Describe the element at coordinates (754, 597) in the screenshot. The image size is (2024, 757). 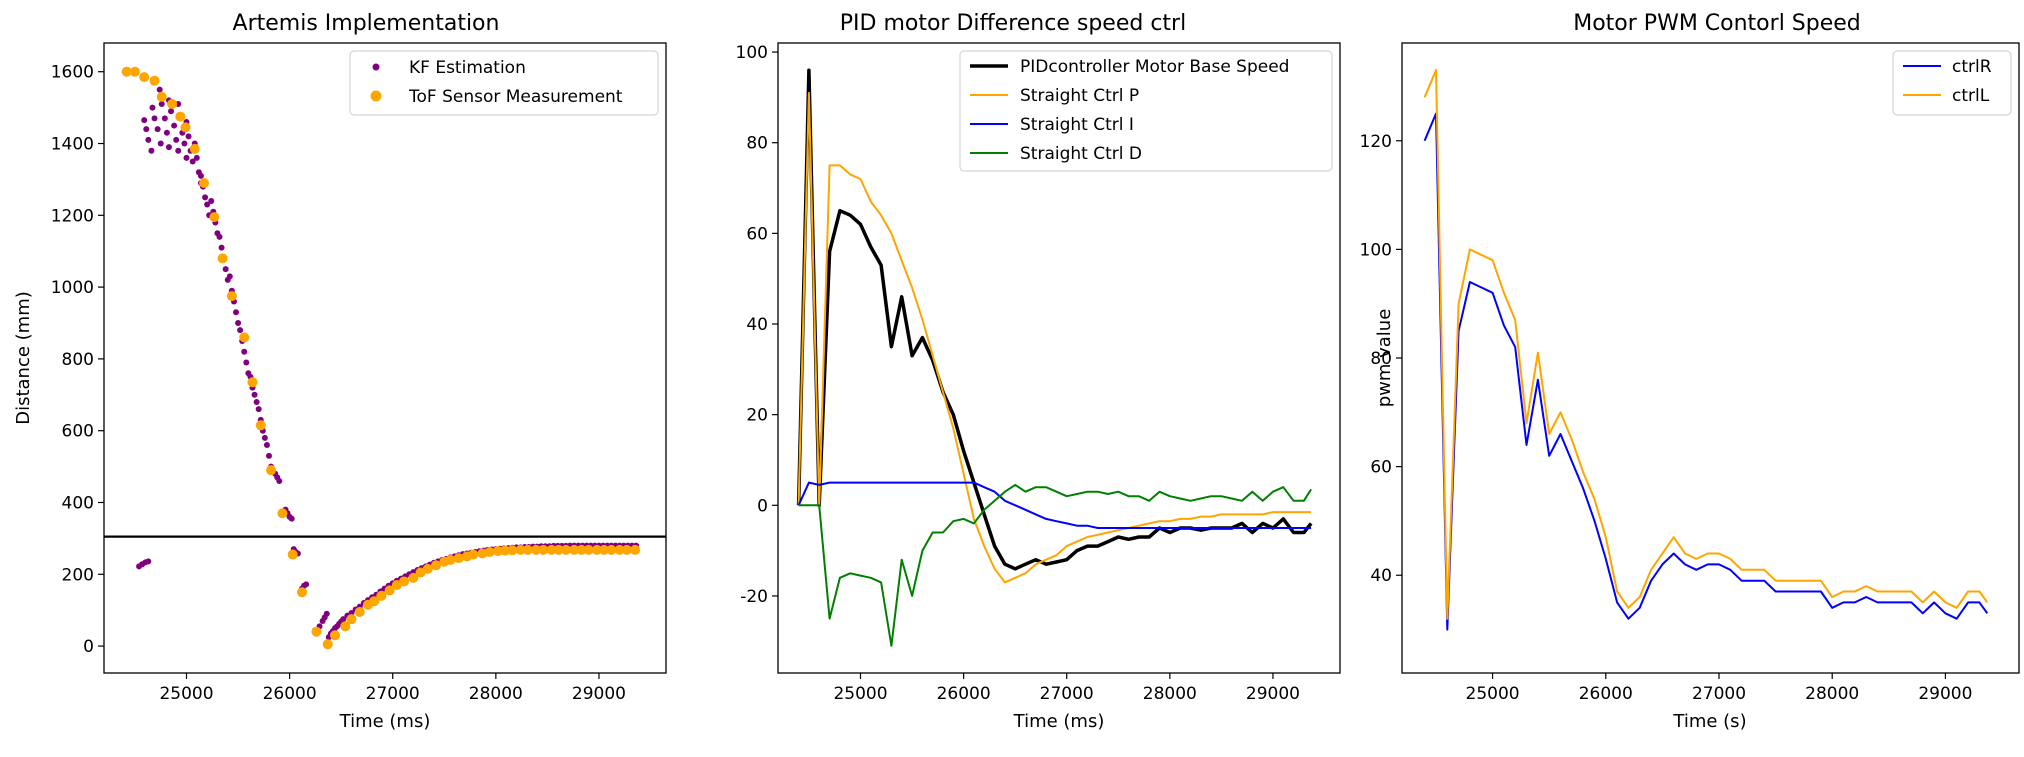
I see `y-tick-label: -20` at that location.